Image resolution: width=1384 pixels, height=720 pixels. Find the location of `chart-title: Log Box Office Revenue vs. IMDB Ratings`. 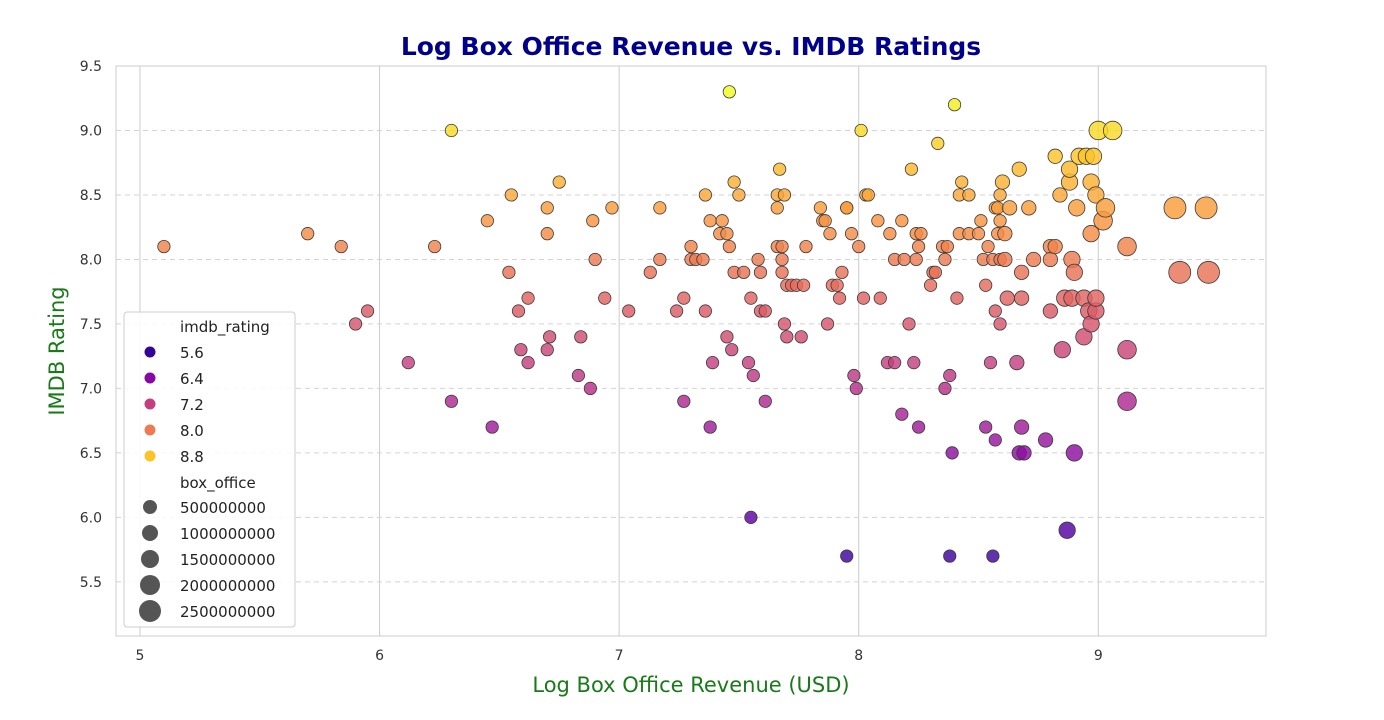

chart-title: Log Box Office Revenue vs. IMDB Ratings is located at coordinates (691, 46).